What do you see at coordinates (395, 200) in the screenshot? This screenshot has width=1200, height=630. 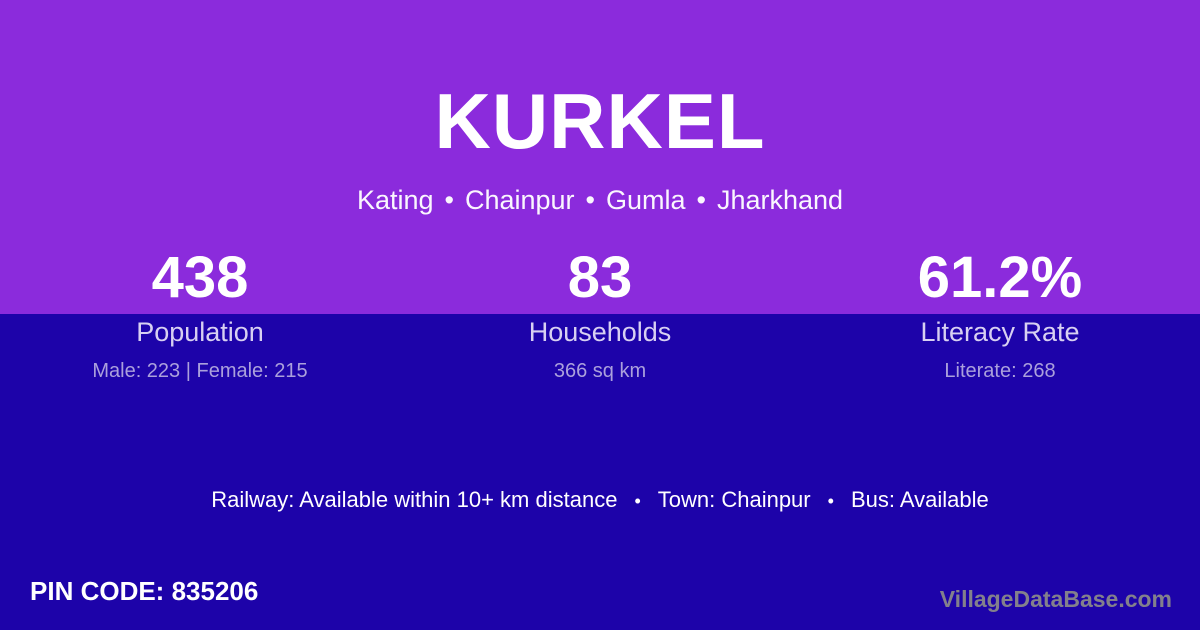 I see `breadcrumb-item-block: Kating` at bounding box center [395, 200].